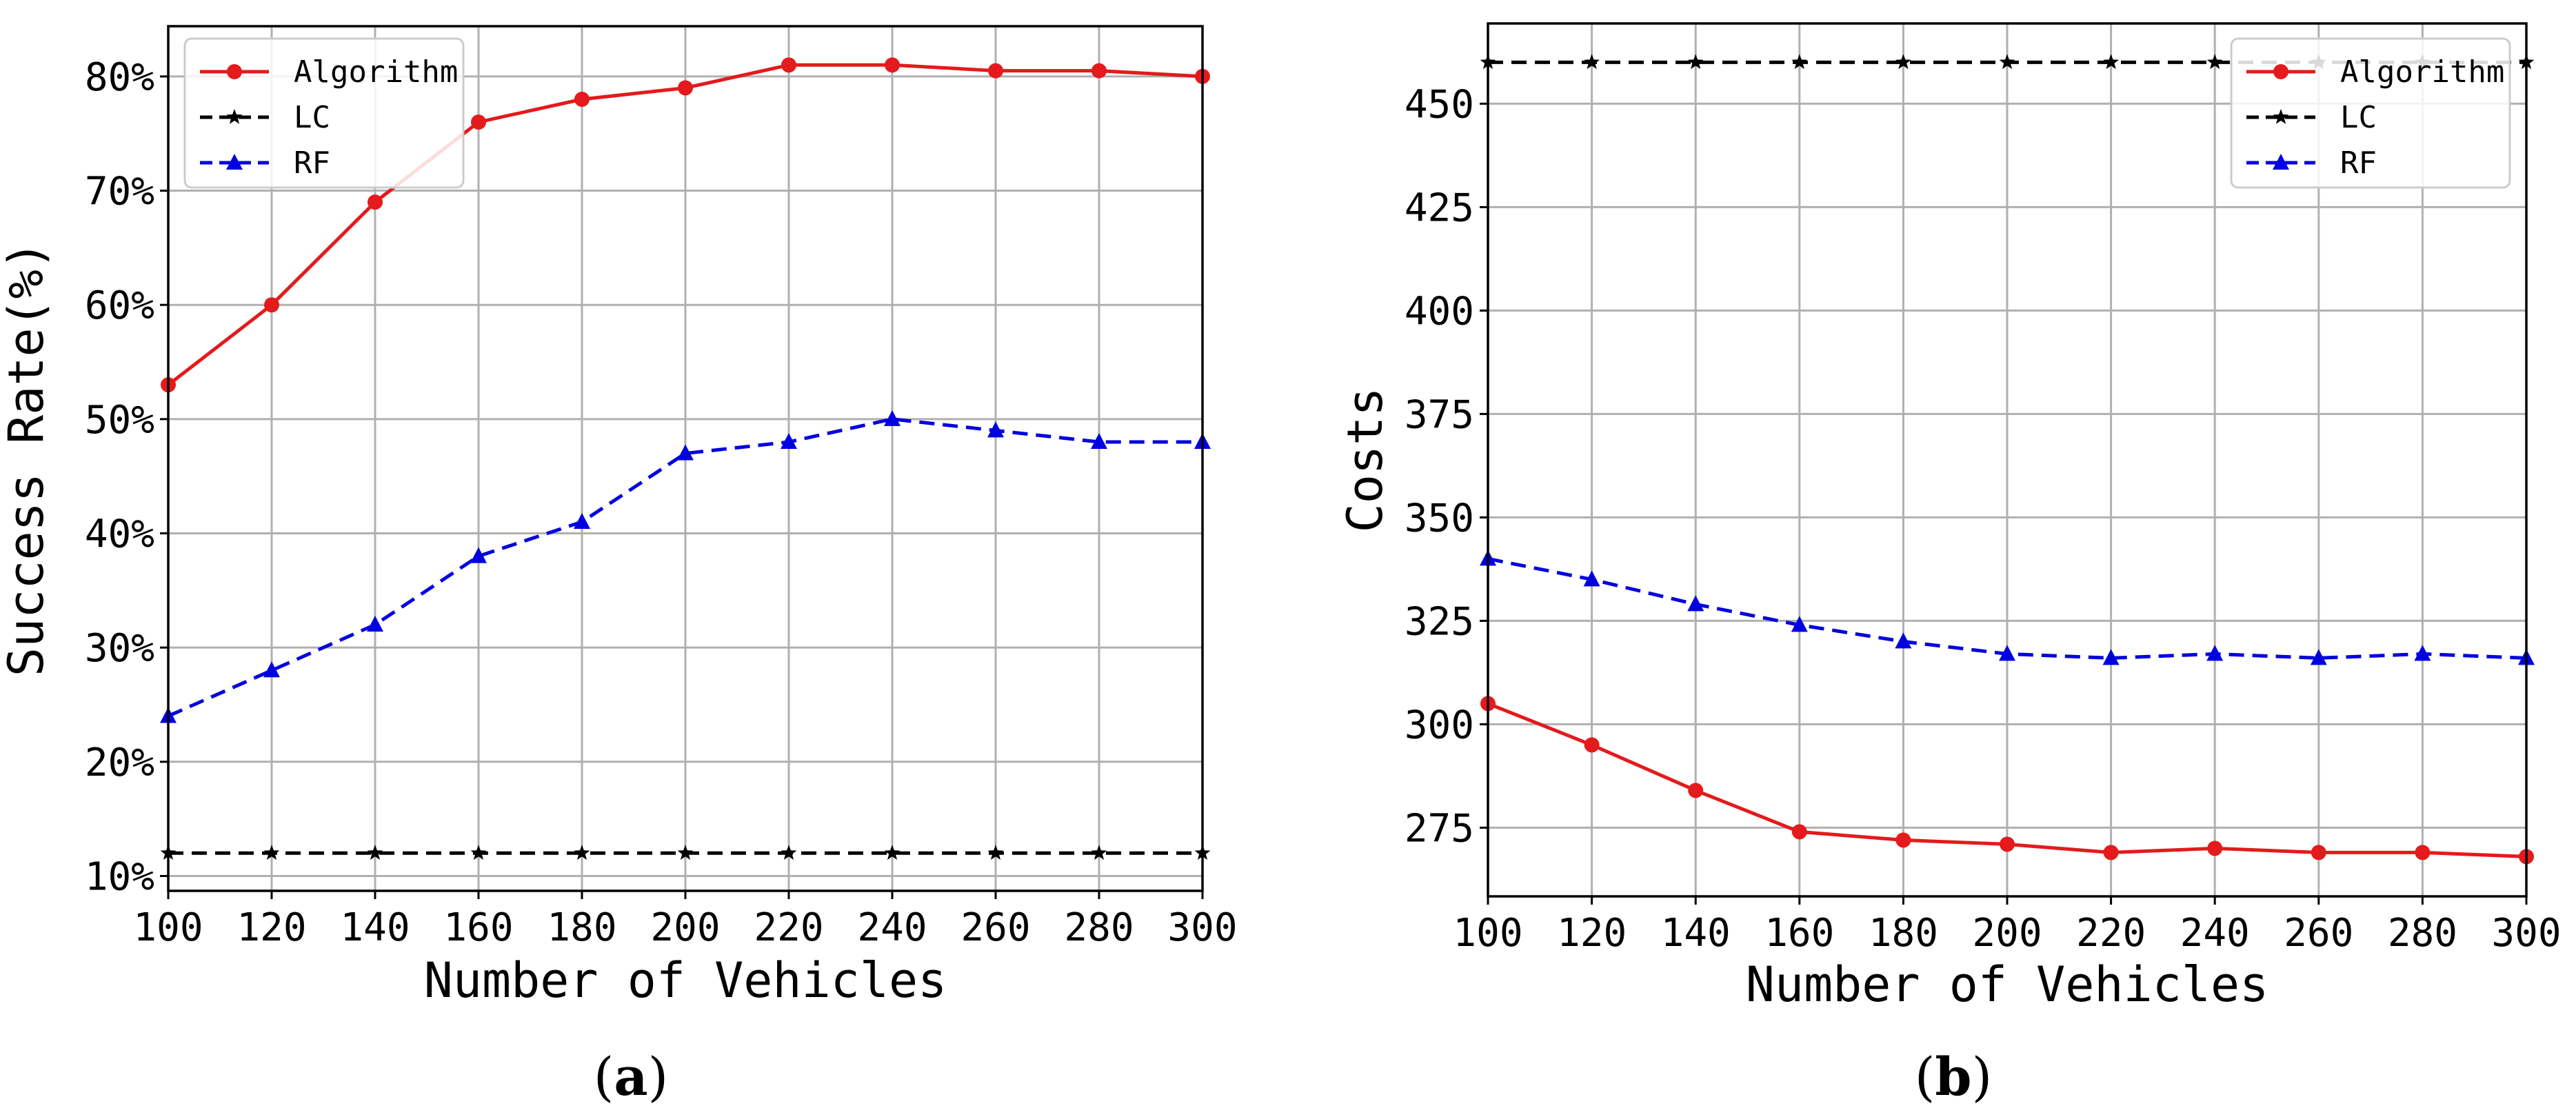 This screenshot has width=2576, height=1117. Describe the element at coordinates (788, 927) in the screenshot. I see `x-tick-label: 220` at that location.